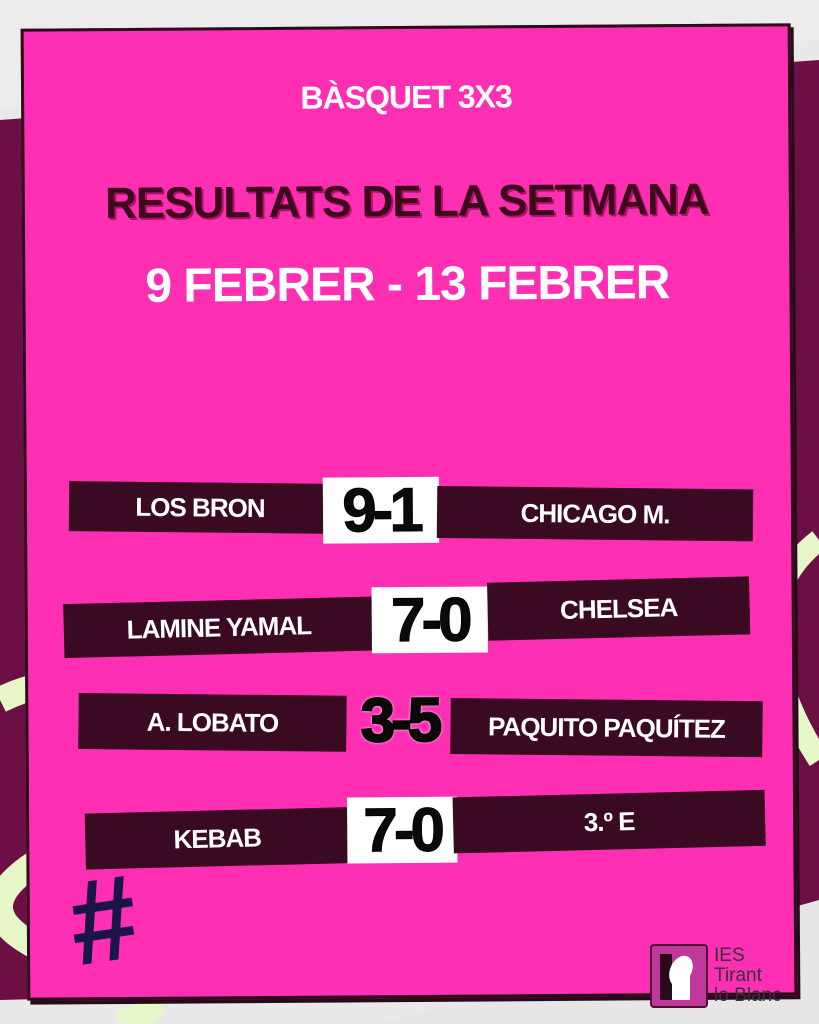 The height and width of the screenshot is (1024, 819). Describe the element at coordinates (609, 821) in the screenshot. I see `away-team: 3.º E` at that location.